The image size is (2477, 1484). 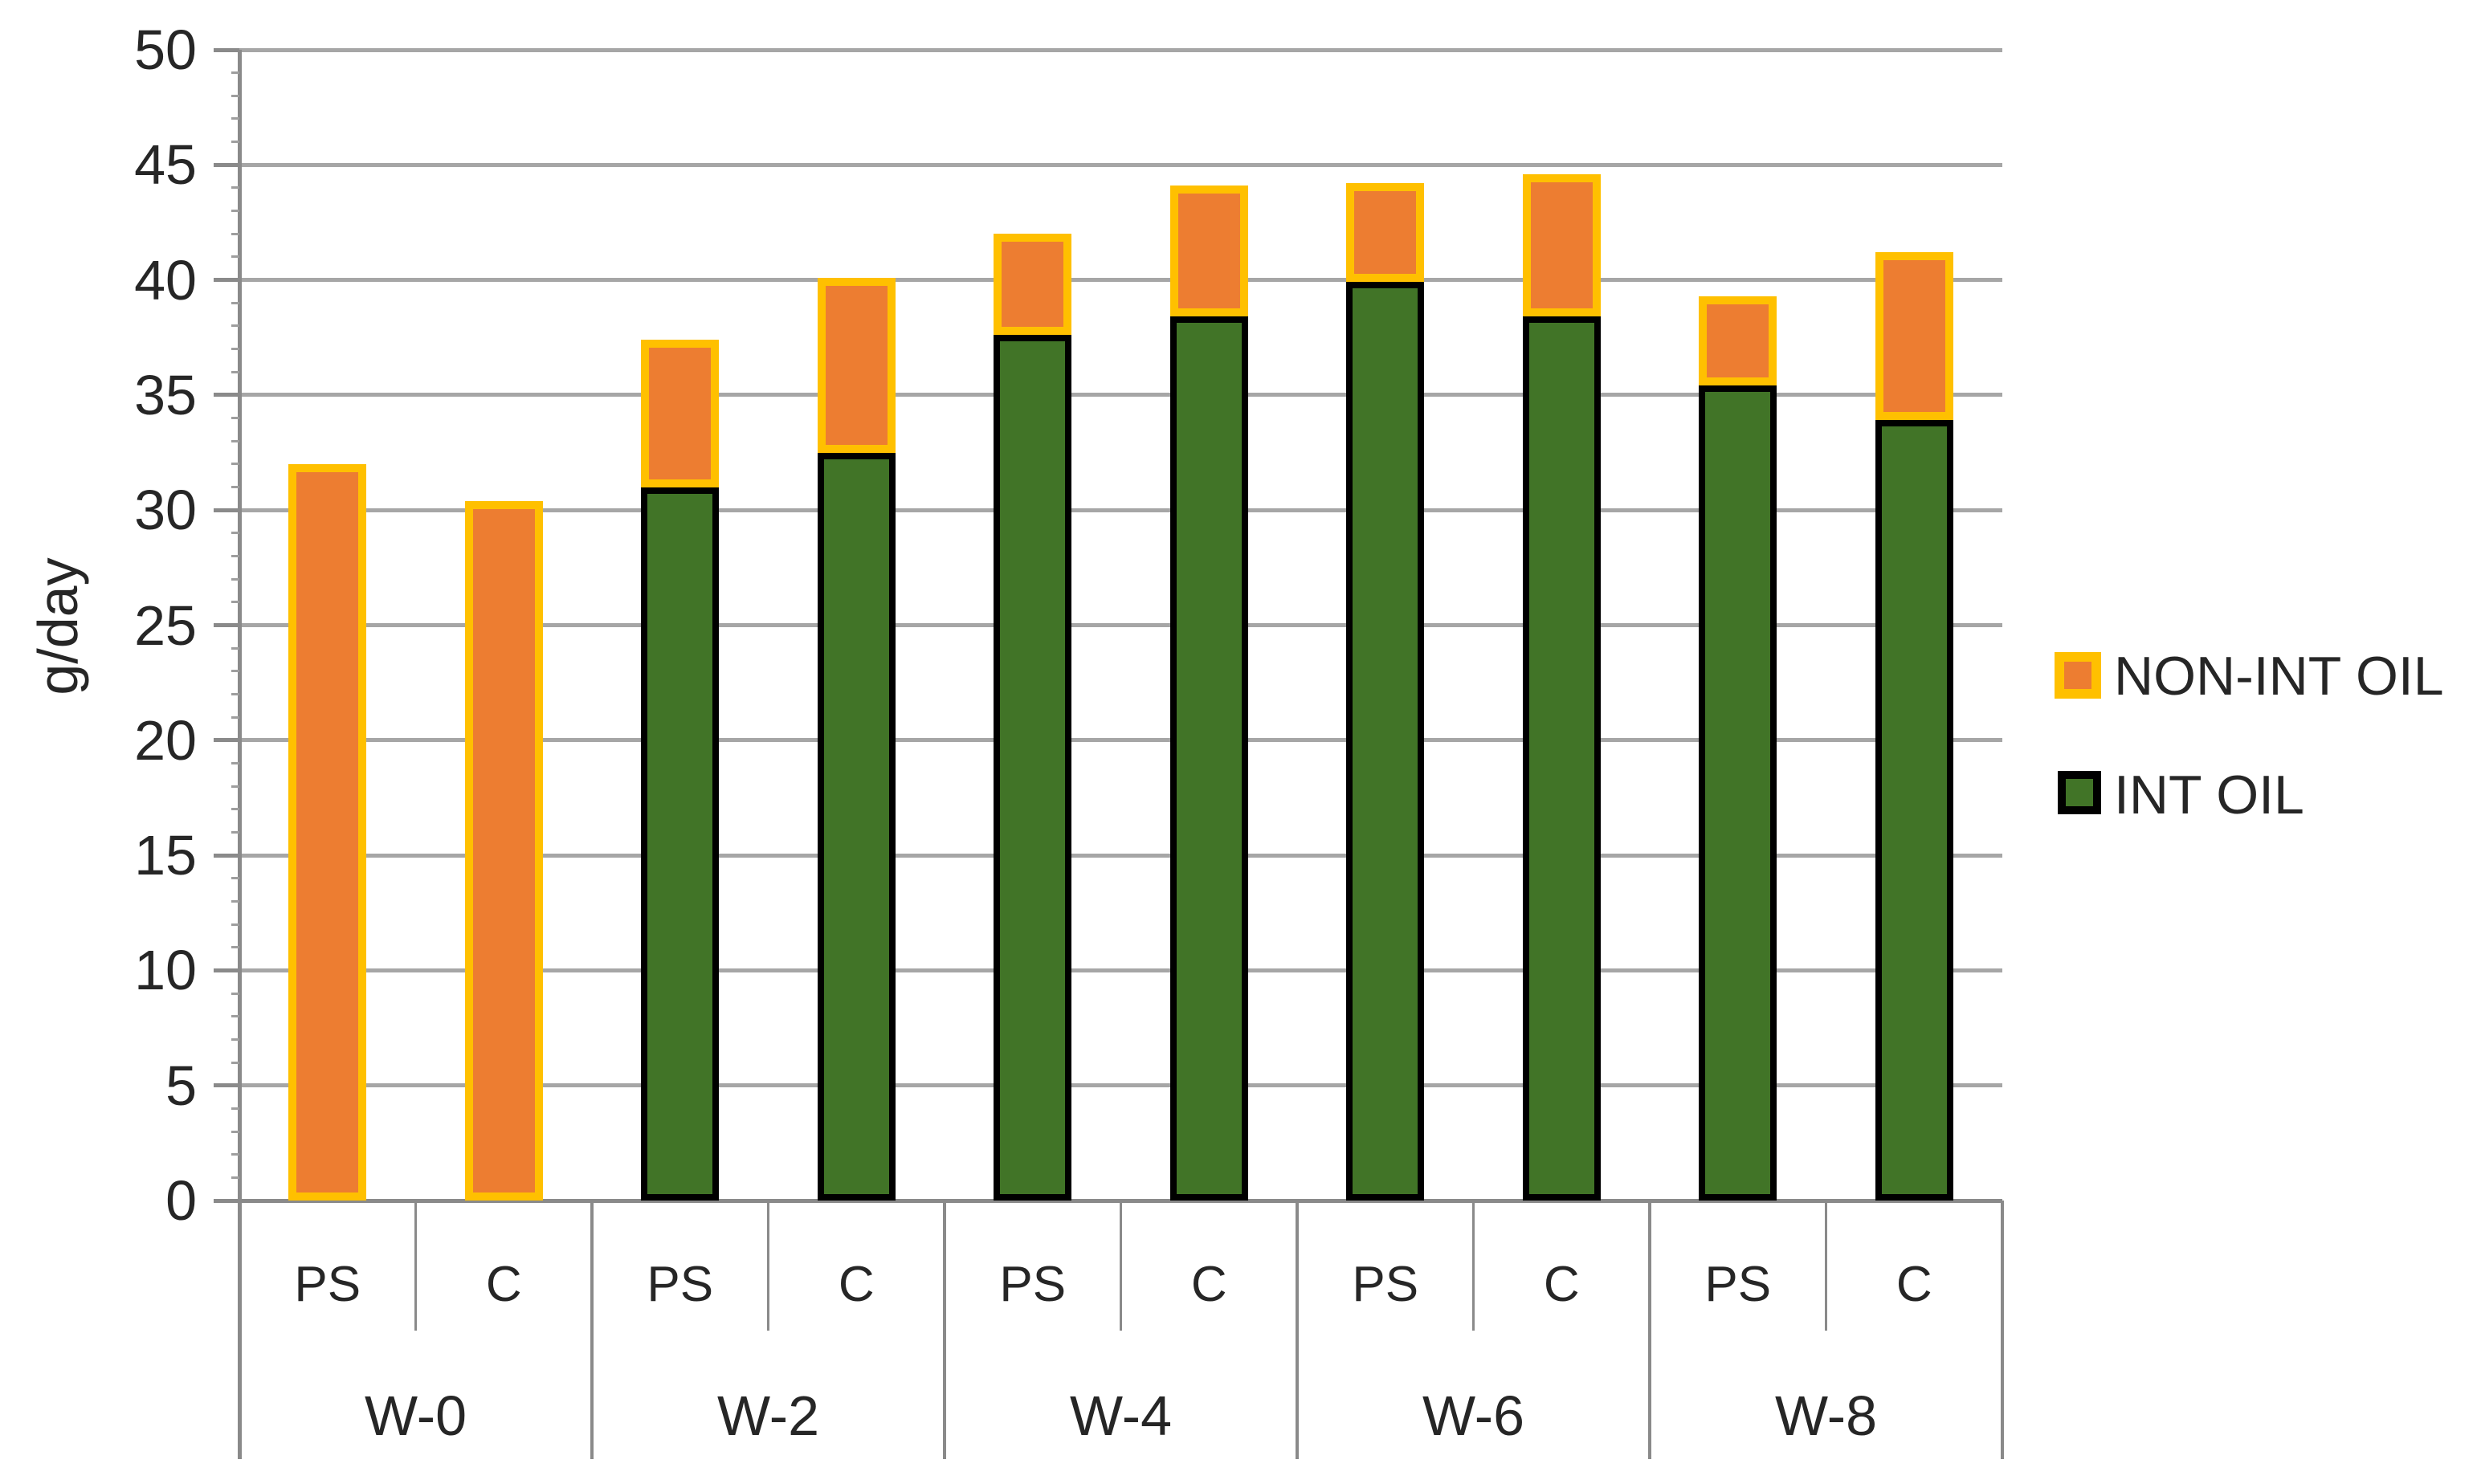 What do you see at coordinates (1914, 810) in the screenshot?
I see `bar-segment-int-oil-W-8-C` at bounding box center [1914, 810].